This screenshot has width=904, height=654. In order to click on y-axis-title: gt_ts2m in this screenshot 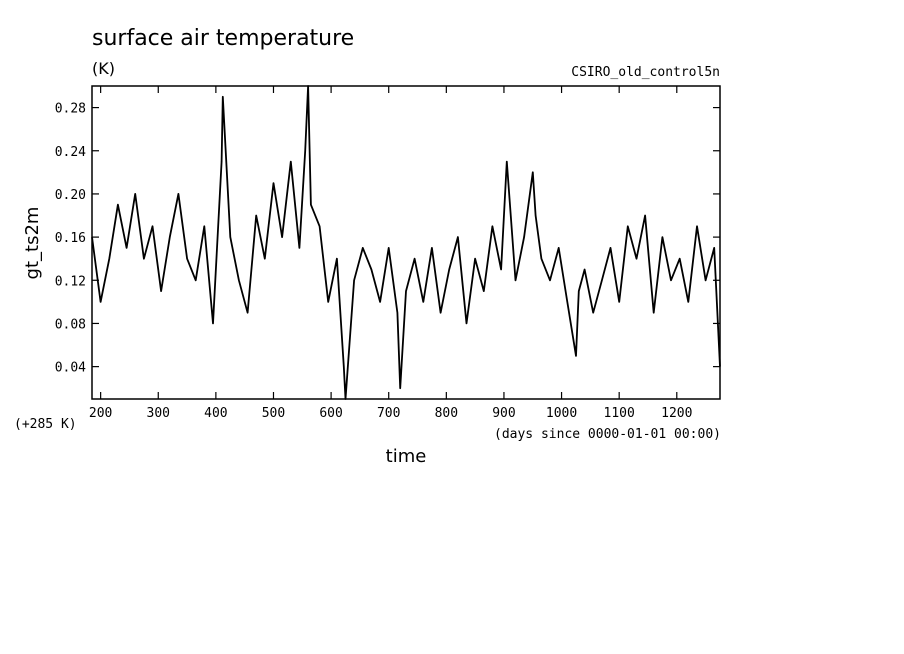, I will do `click(32, 243)`.